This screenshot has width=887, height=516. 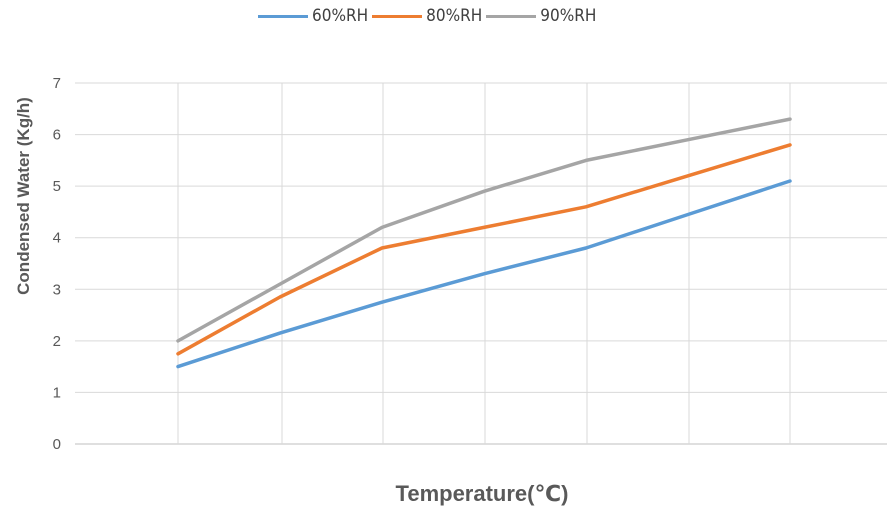 What do you see at coordinates (511, 16) in the screenshot?
I see `legend-swatch-90rh` at bounding box center [511, 16].